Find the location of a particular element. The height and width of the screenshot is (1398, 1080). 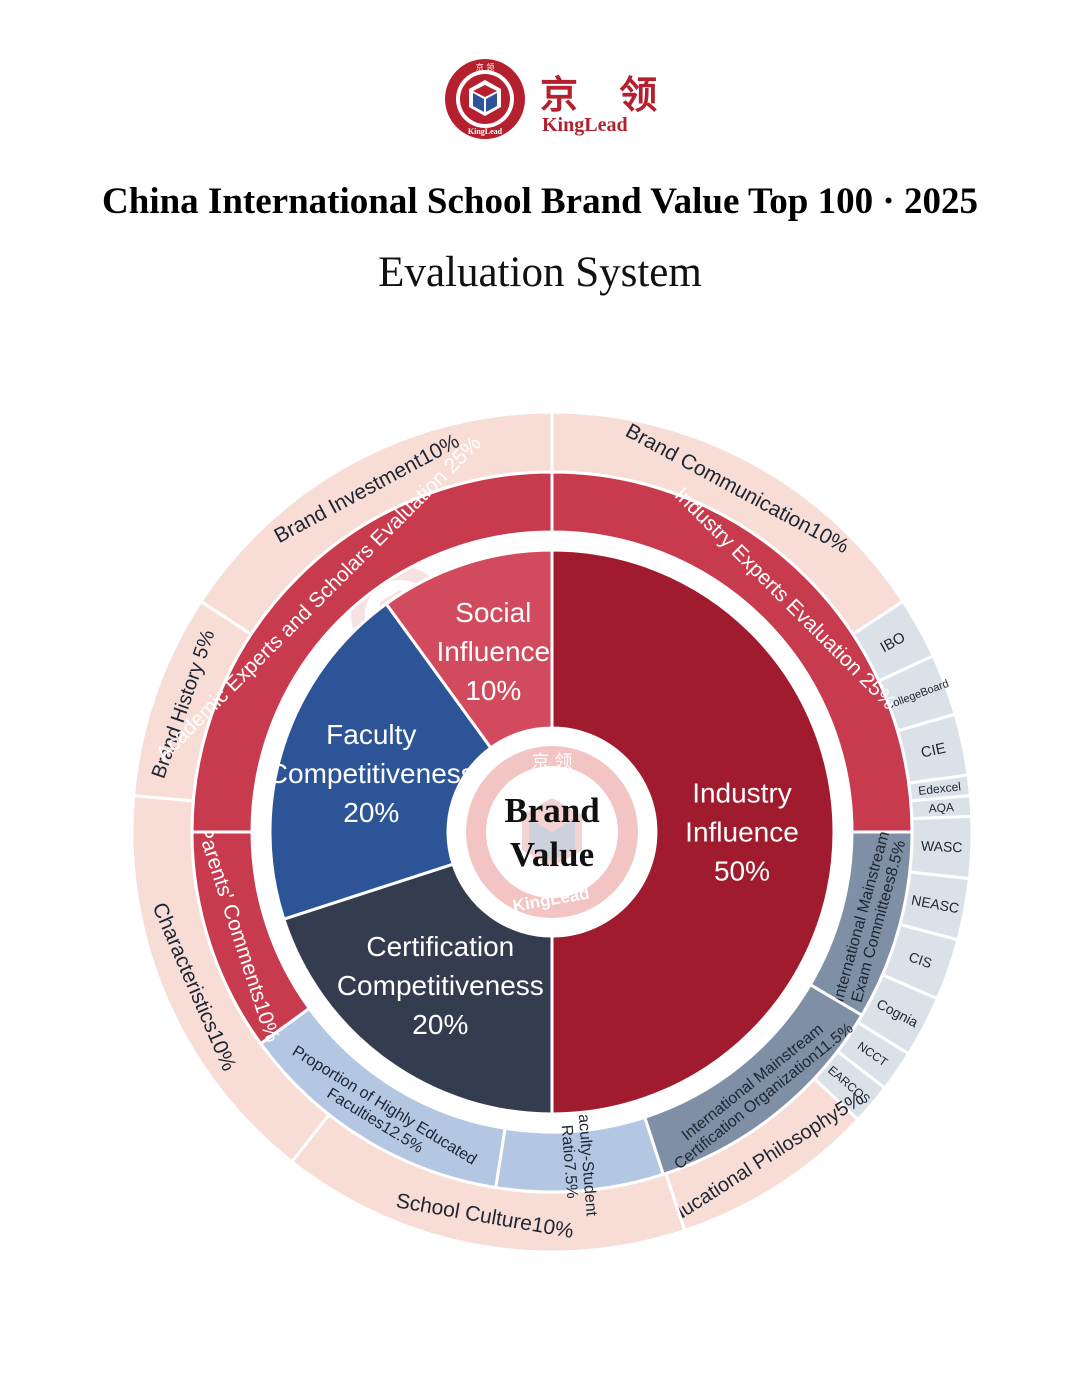

inner-slice-faculty is located at coordinates (380, 761).